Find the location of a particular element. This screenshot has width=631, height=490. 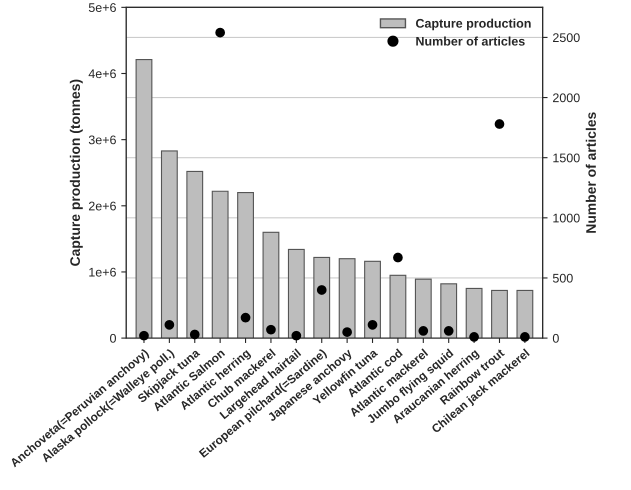

y2-tick-label: 2000 is located at coordinates (566, 97).